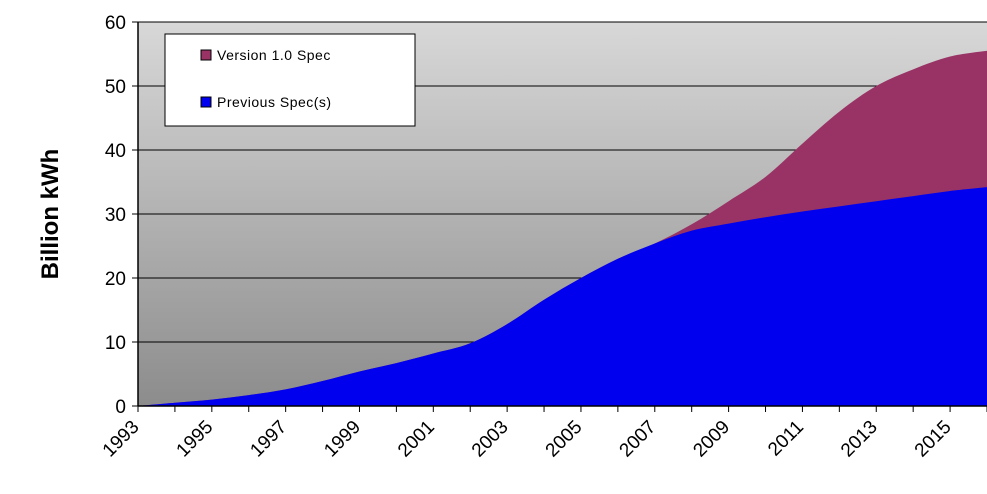 The image size is (987, 494). I want to click on legend-box, so click(290, 80).